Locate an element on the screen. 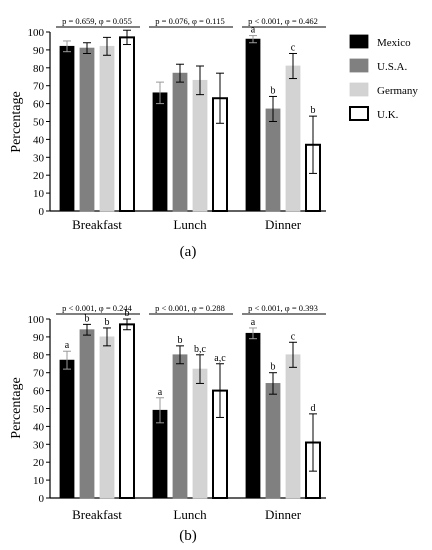 Image resolution: width=432 pixels, height=550 pixels. significance-text: p < 0.001, φ = 0.393 is located at coordinates (283, 308).